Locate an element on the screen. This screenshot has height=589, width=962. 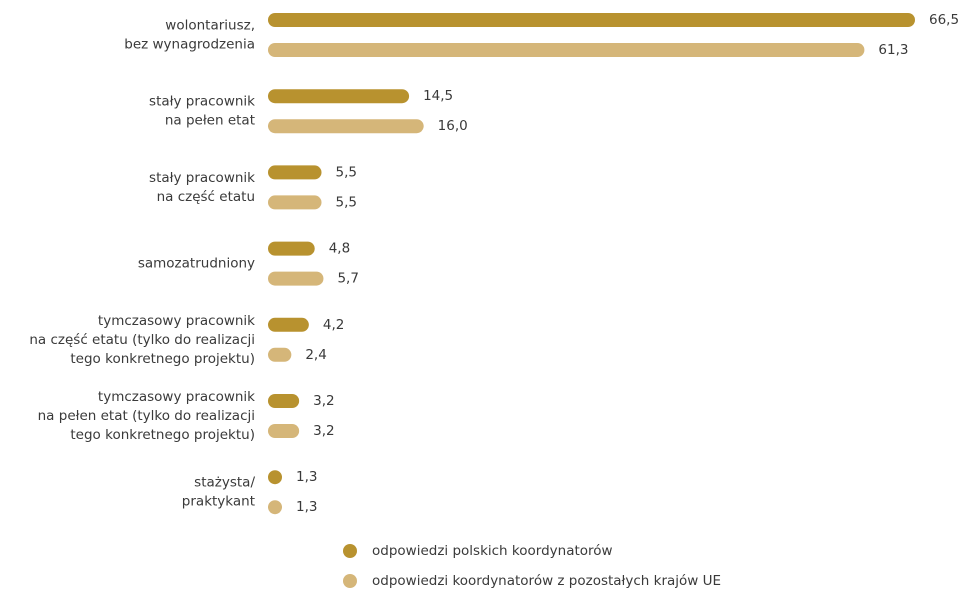
category-label: na pełen etat is located at coordinates (210, 121).